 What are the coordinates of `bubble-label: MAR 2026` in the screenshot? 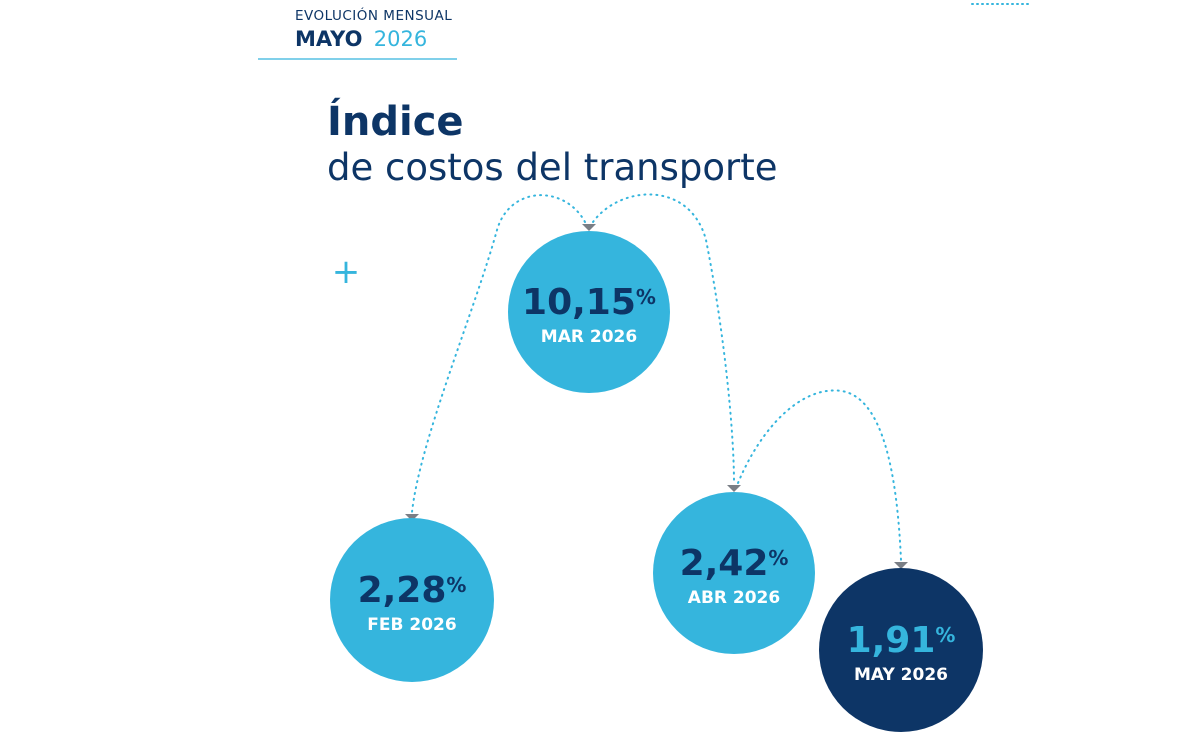 It's located at (589, 337).